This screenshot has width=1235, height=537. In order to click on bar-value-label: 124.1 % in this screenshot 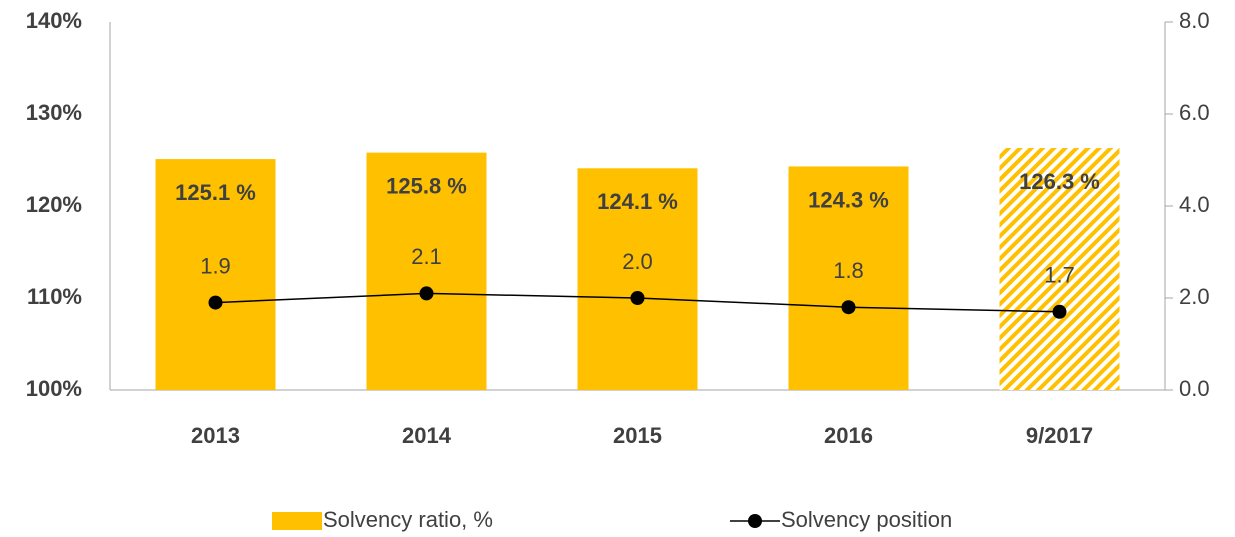, I will do `click(637, 201)`.